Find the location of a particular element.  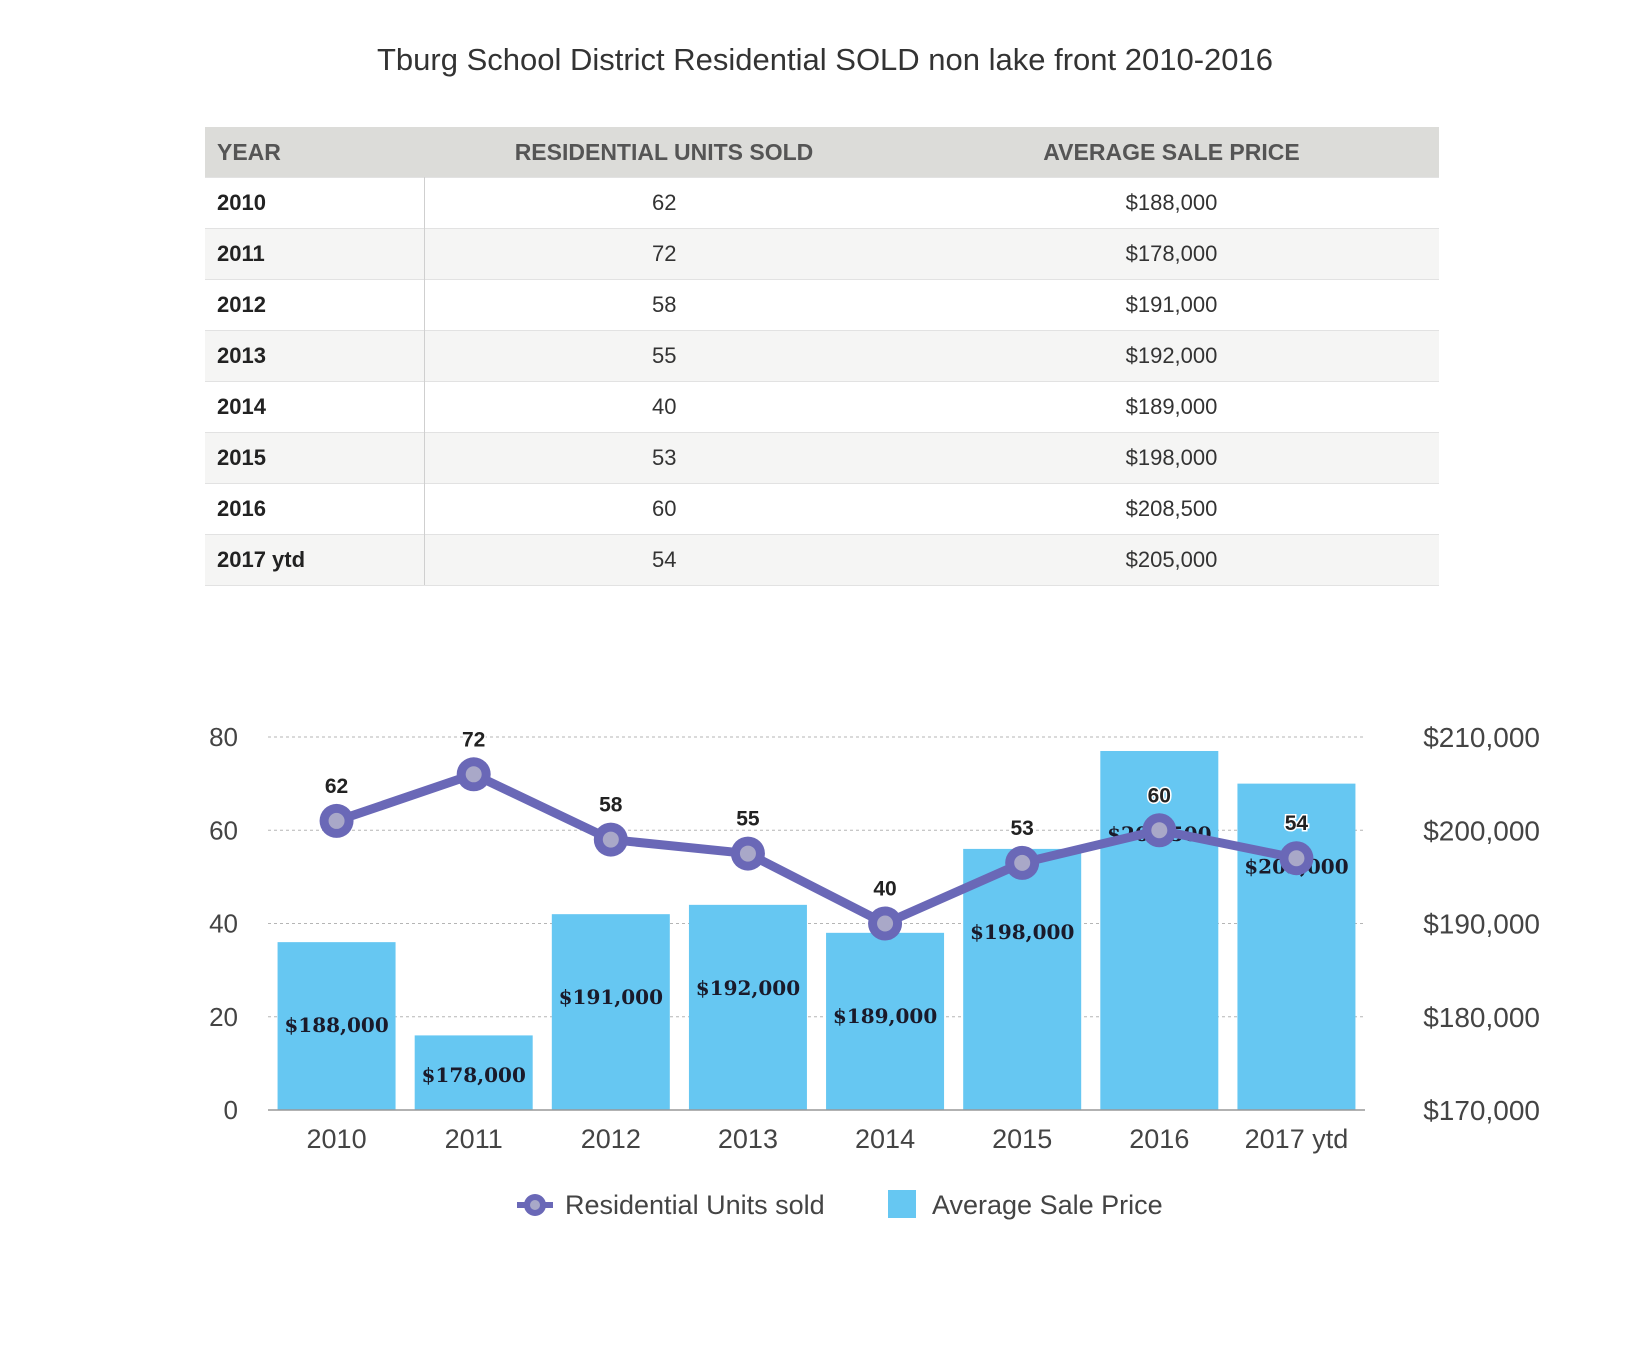

table-row: 2013 55 $192,000 is located at coordinates (822, 356).